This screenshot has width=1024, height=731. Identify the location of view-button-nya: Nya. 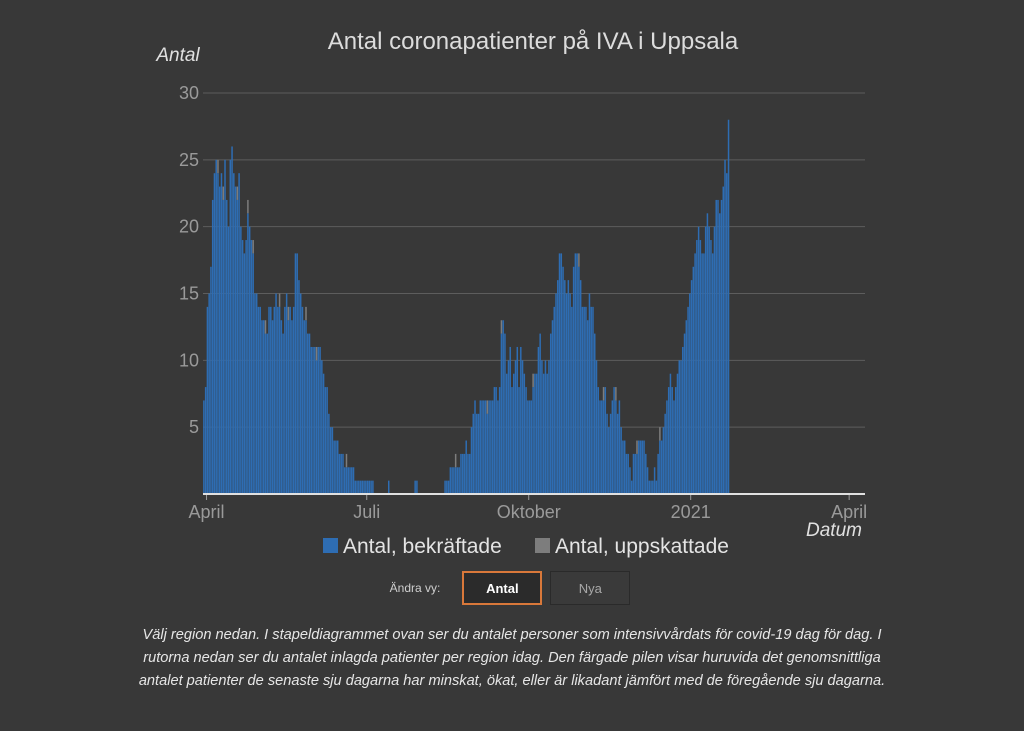
(590, 588).